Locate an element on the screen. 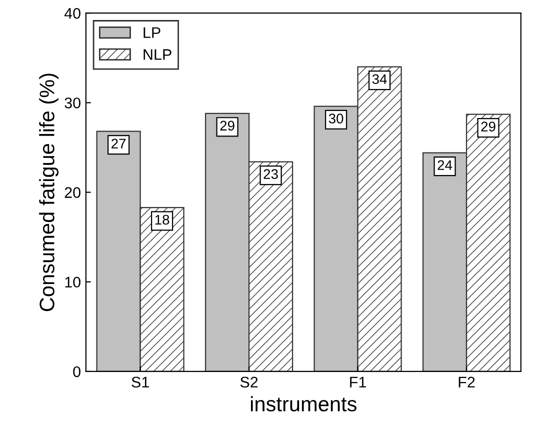 The image size is (537, 437). legend-label: NLP is located at coordinates (158, 54).